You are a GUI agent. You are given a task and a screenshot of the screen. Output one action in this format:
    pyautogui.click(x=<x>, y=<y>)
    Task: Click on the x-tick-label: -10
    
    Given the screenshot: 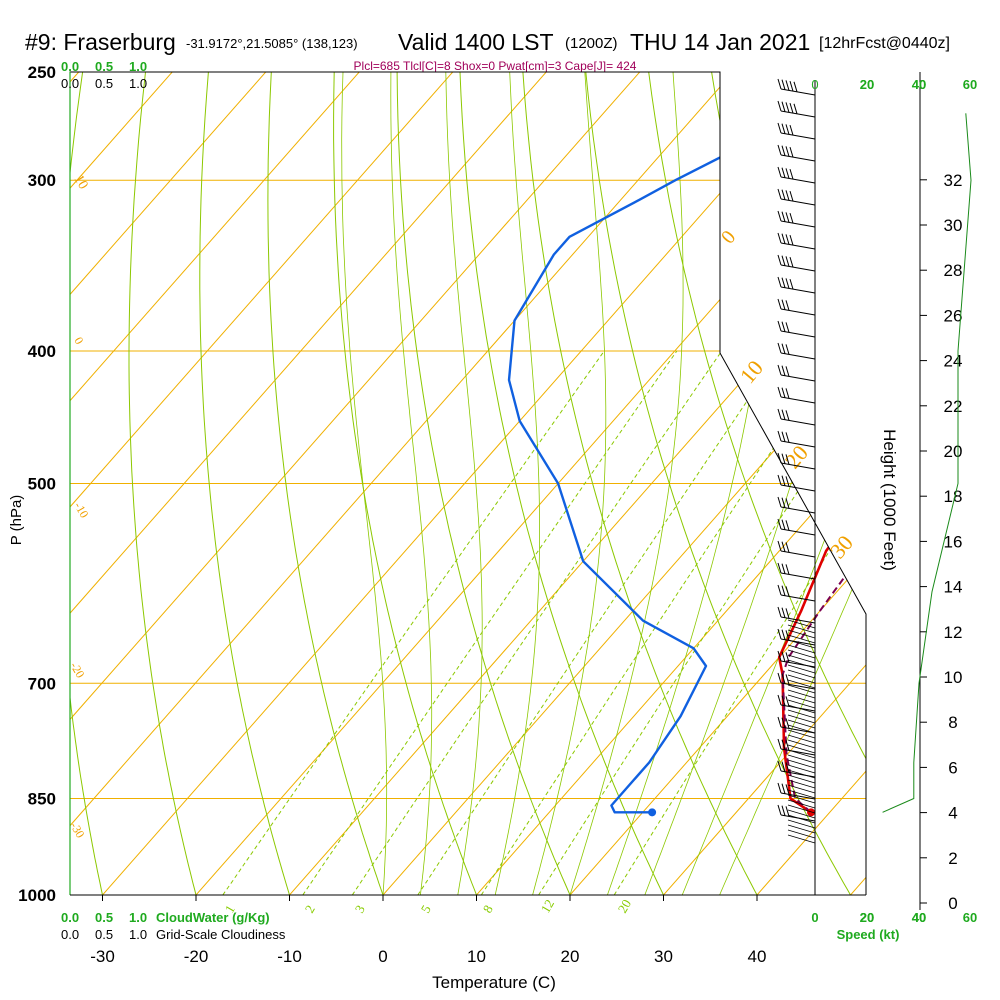 What is the action you would take?
    pyautogui.click(x=289, y=956)
    